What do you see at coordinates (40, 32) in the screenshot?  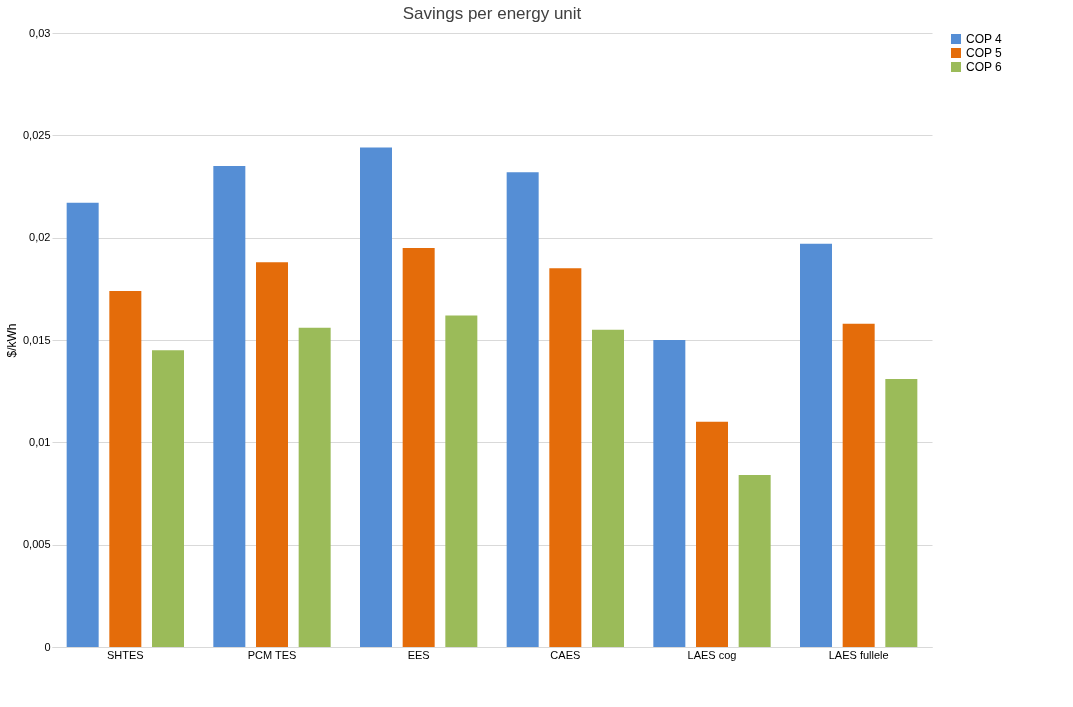 I see `y-tick-label: 0,03` at bounding box center [40, 32].